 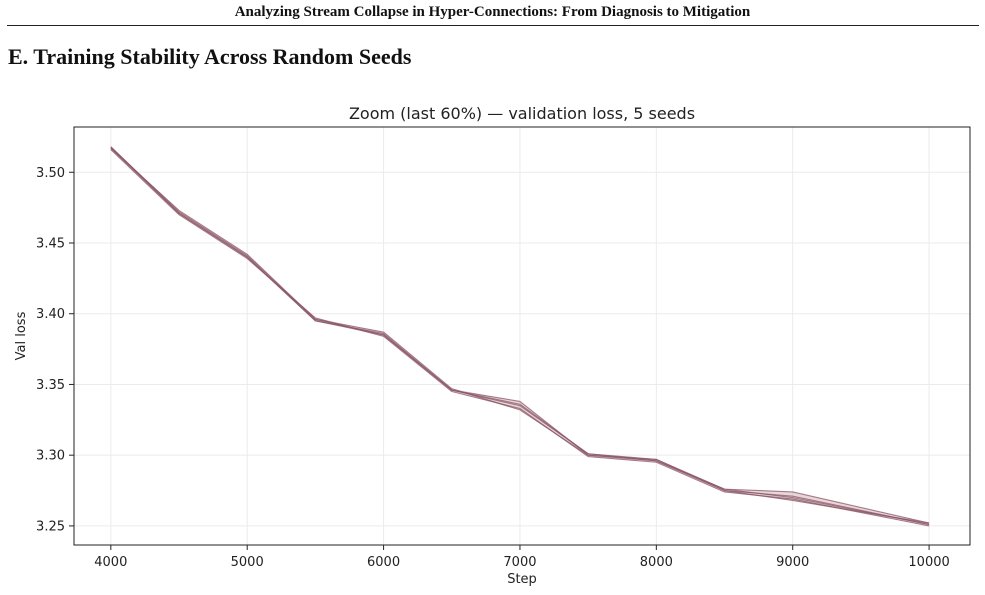 What do you see at coordinates (519, 562) in the screenshot?
I see `x-tick-label: 7000` at bounding box center [519, 562].